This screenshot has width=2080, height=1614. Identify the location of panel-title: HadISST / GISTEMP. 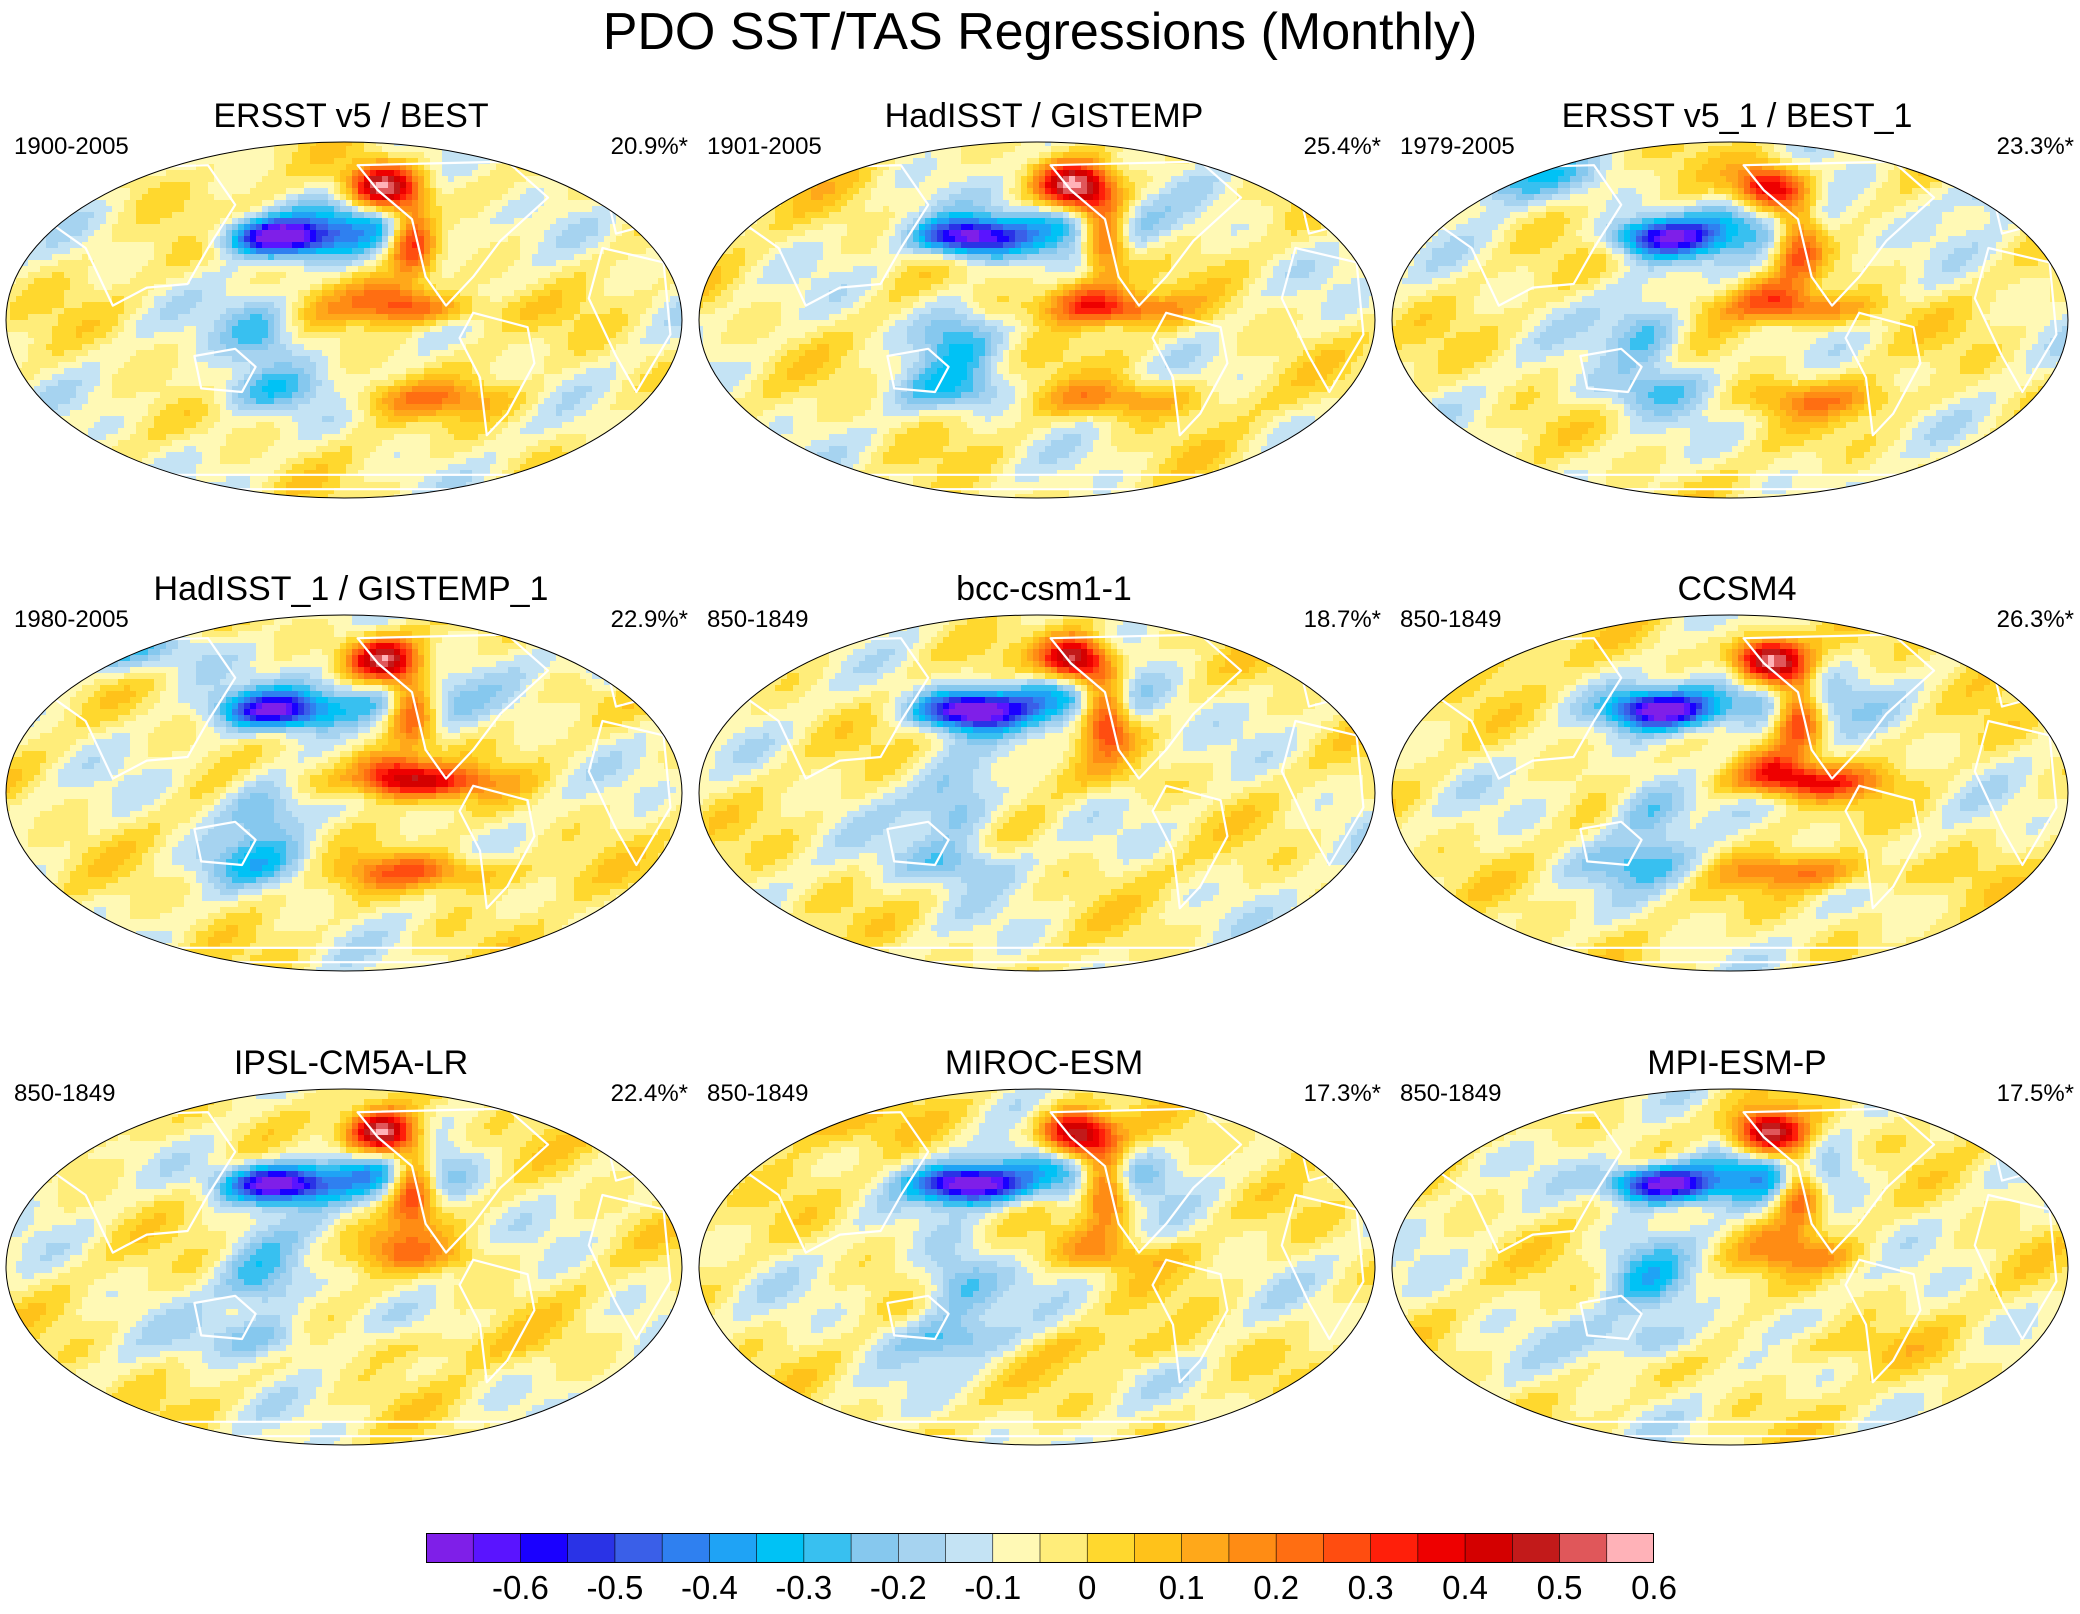
(1044, 116).